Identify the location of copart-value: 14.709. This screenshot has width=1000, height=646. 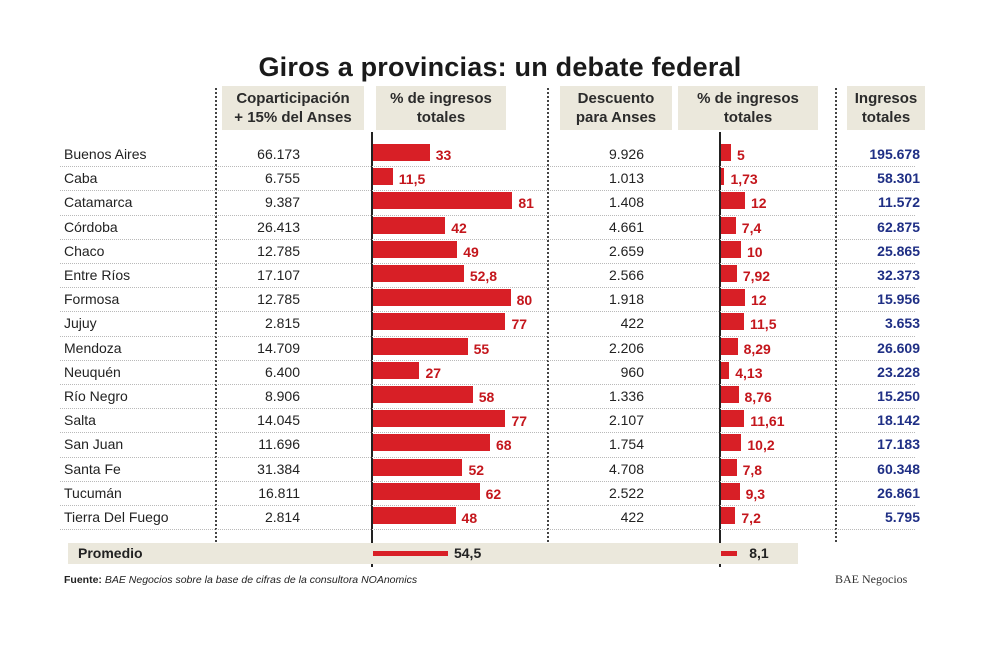
(278, 347).